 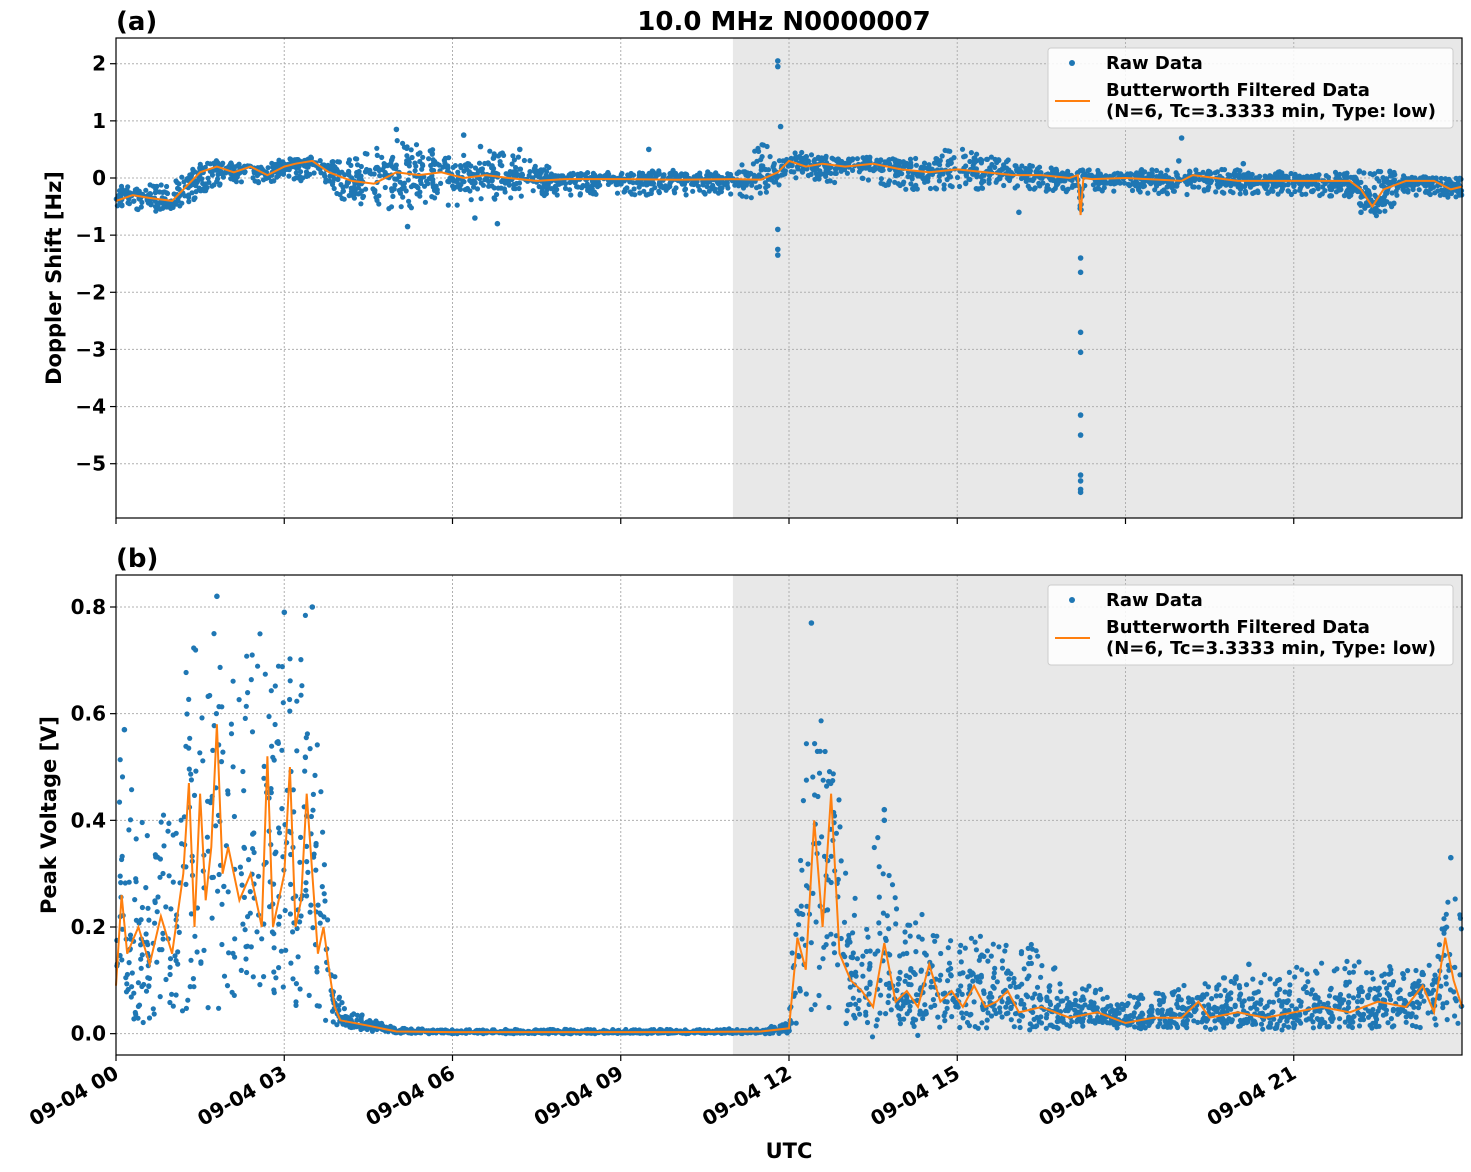 I want to click on y-tick-label: 2, so click(x=99, y=64).